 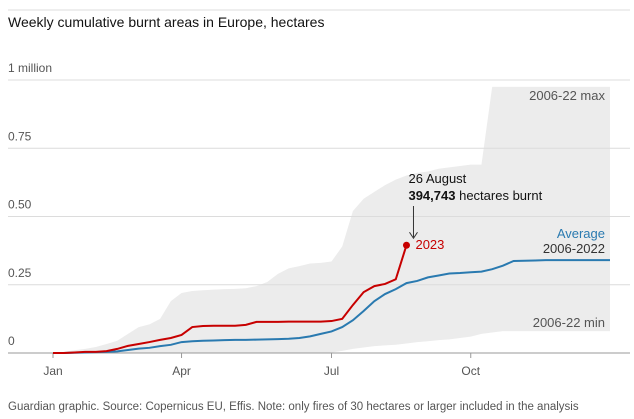 I want to click on band-max-label: 2006-22 max, so click(x=567, y=95).